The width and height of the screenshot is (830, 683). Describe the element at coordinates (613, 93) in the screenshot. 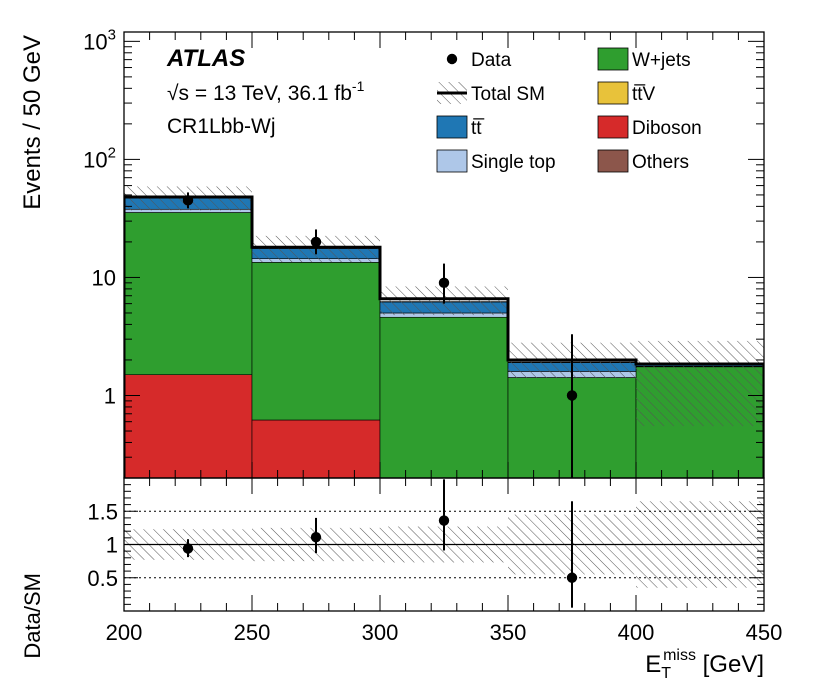

I see `legend-swatch-tt-v` at that location.